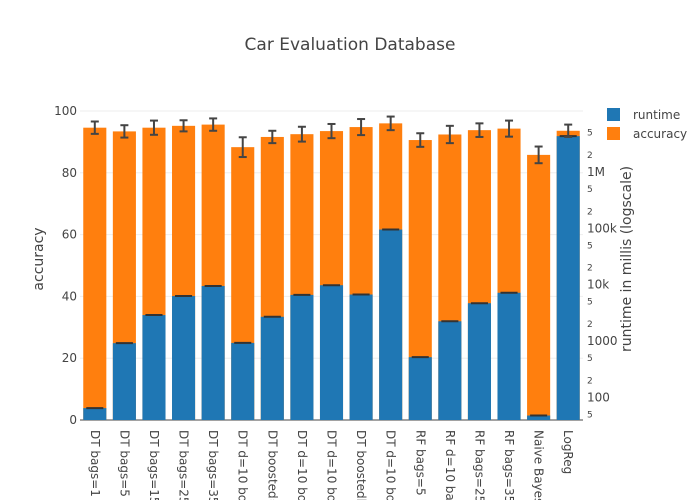 Image resolution: width=700 pixels, height=500 pixels. What do you see at coordinates (602, 274) in the screenshot?
I see `y2-axis-ticks: 5 100 2 5 1000 2 5 10k 2 5 100k 2 5 1M 2 5` at bounding box center [602, 274].